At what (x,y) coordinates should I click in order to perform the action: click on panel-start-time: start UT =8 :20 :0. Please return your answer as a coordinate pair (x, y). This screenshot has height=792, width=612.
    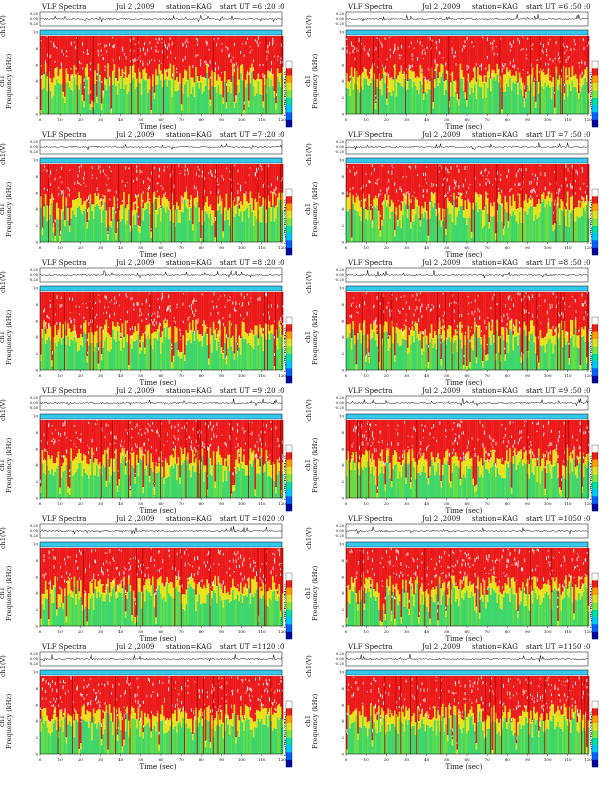
    Looking at the image, I should click on (252, 263).